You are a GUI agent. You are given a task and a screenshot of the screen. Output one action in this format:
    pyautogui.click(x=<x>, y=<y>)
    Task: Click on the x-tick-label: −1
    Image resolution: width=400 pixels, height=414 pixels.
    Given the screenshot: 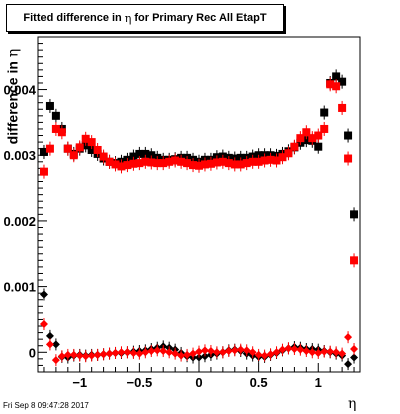 What is the action you would take?
    pyautogui.click(x=79, y=382)
    